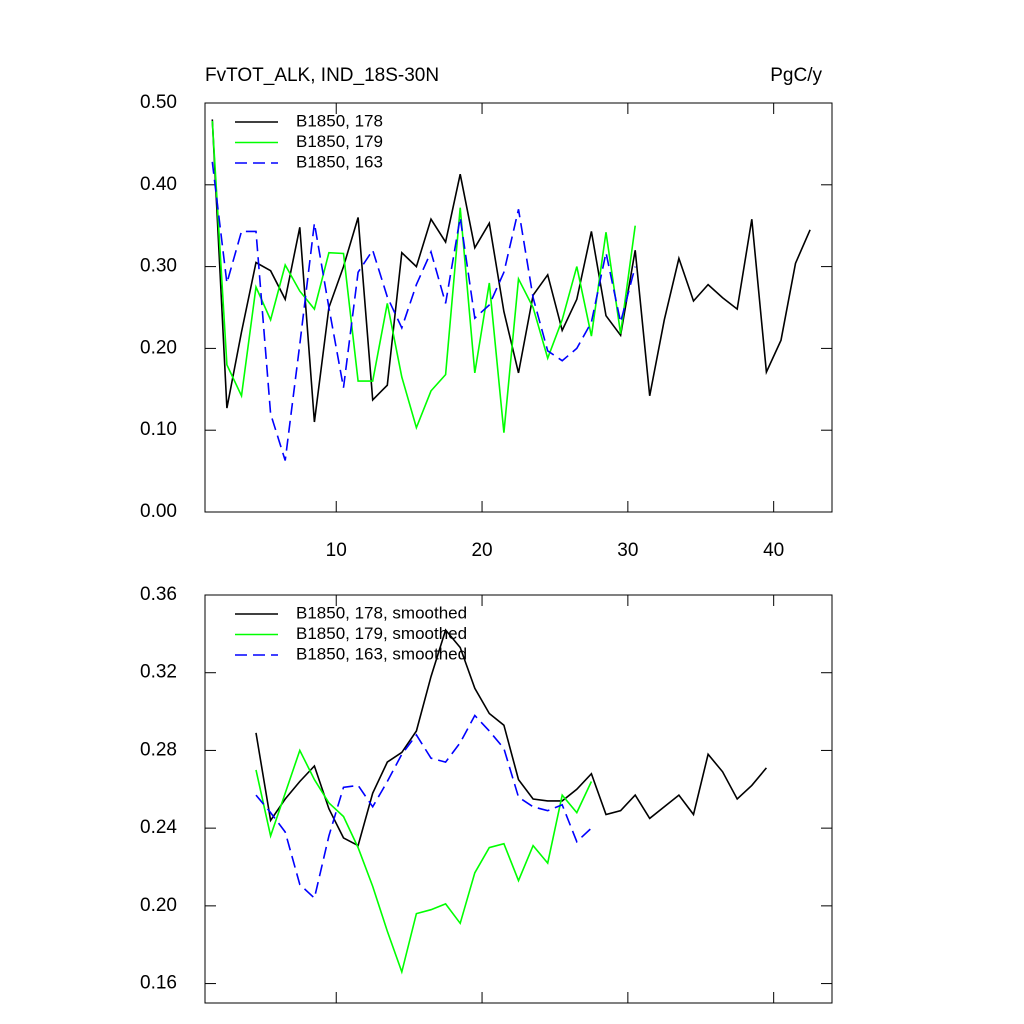 The width and height of the screenshot is (1024, 1024). What do you see at coordinates (158, 594) in the screenshot?
I see `y-tick-label: 0.36` at bounding box center [158, 594].